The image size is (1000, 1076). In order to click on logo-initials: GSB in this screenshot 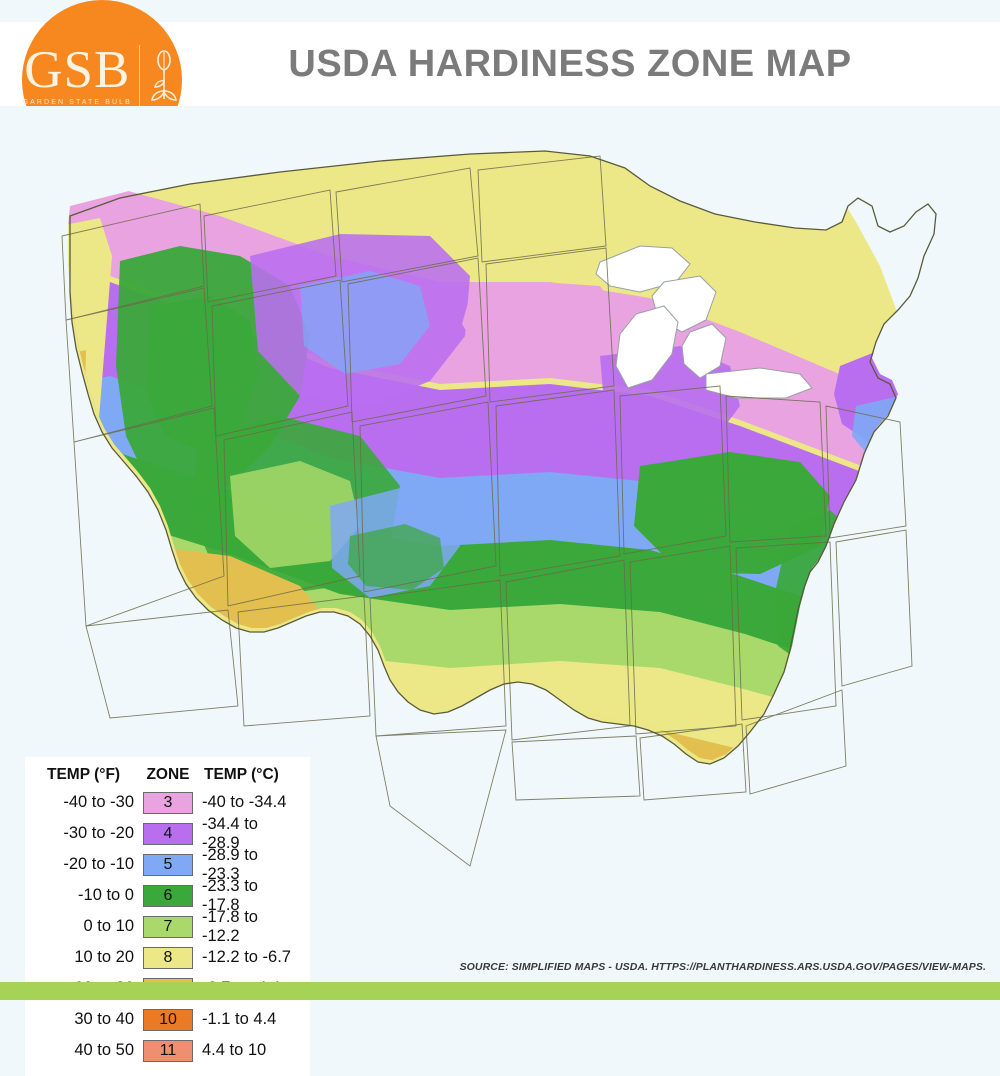, I will do `click(77, 70)`.